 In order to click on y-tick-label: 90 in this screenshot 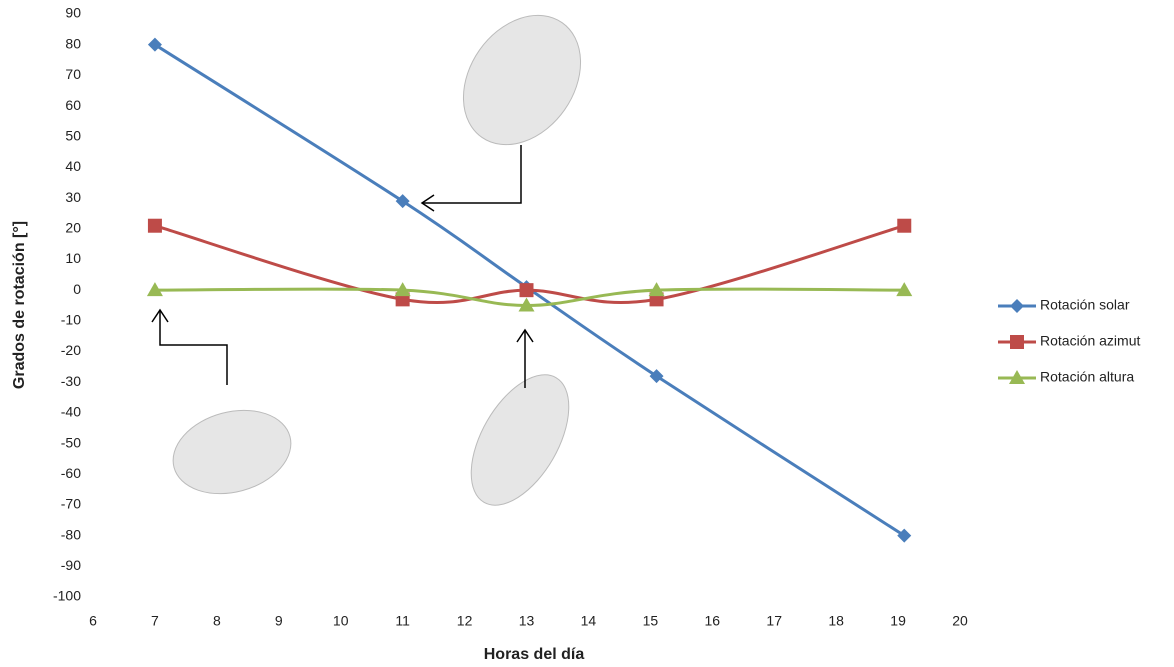, I will do `click(73, 13)`.